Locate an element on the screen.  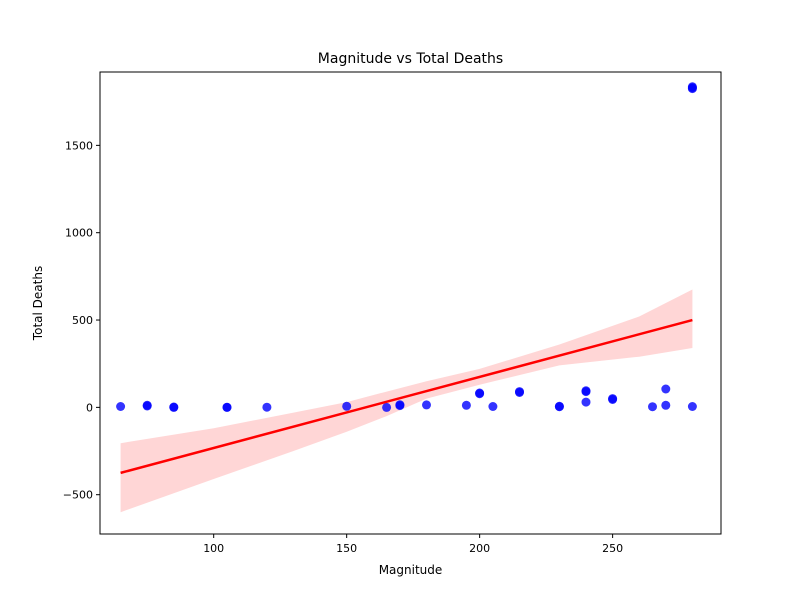
y-axis-label: Total Deaths is located at coordinates (38, 303).